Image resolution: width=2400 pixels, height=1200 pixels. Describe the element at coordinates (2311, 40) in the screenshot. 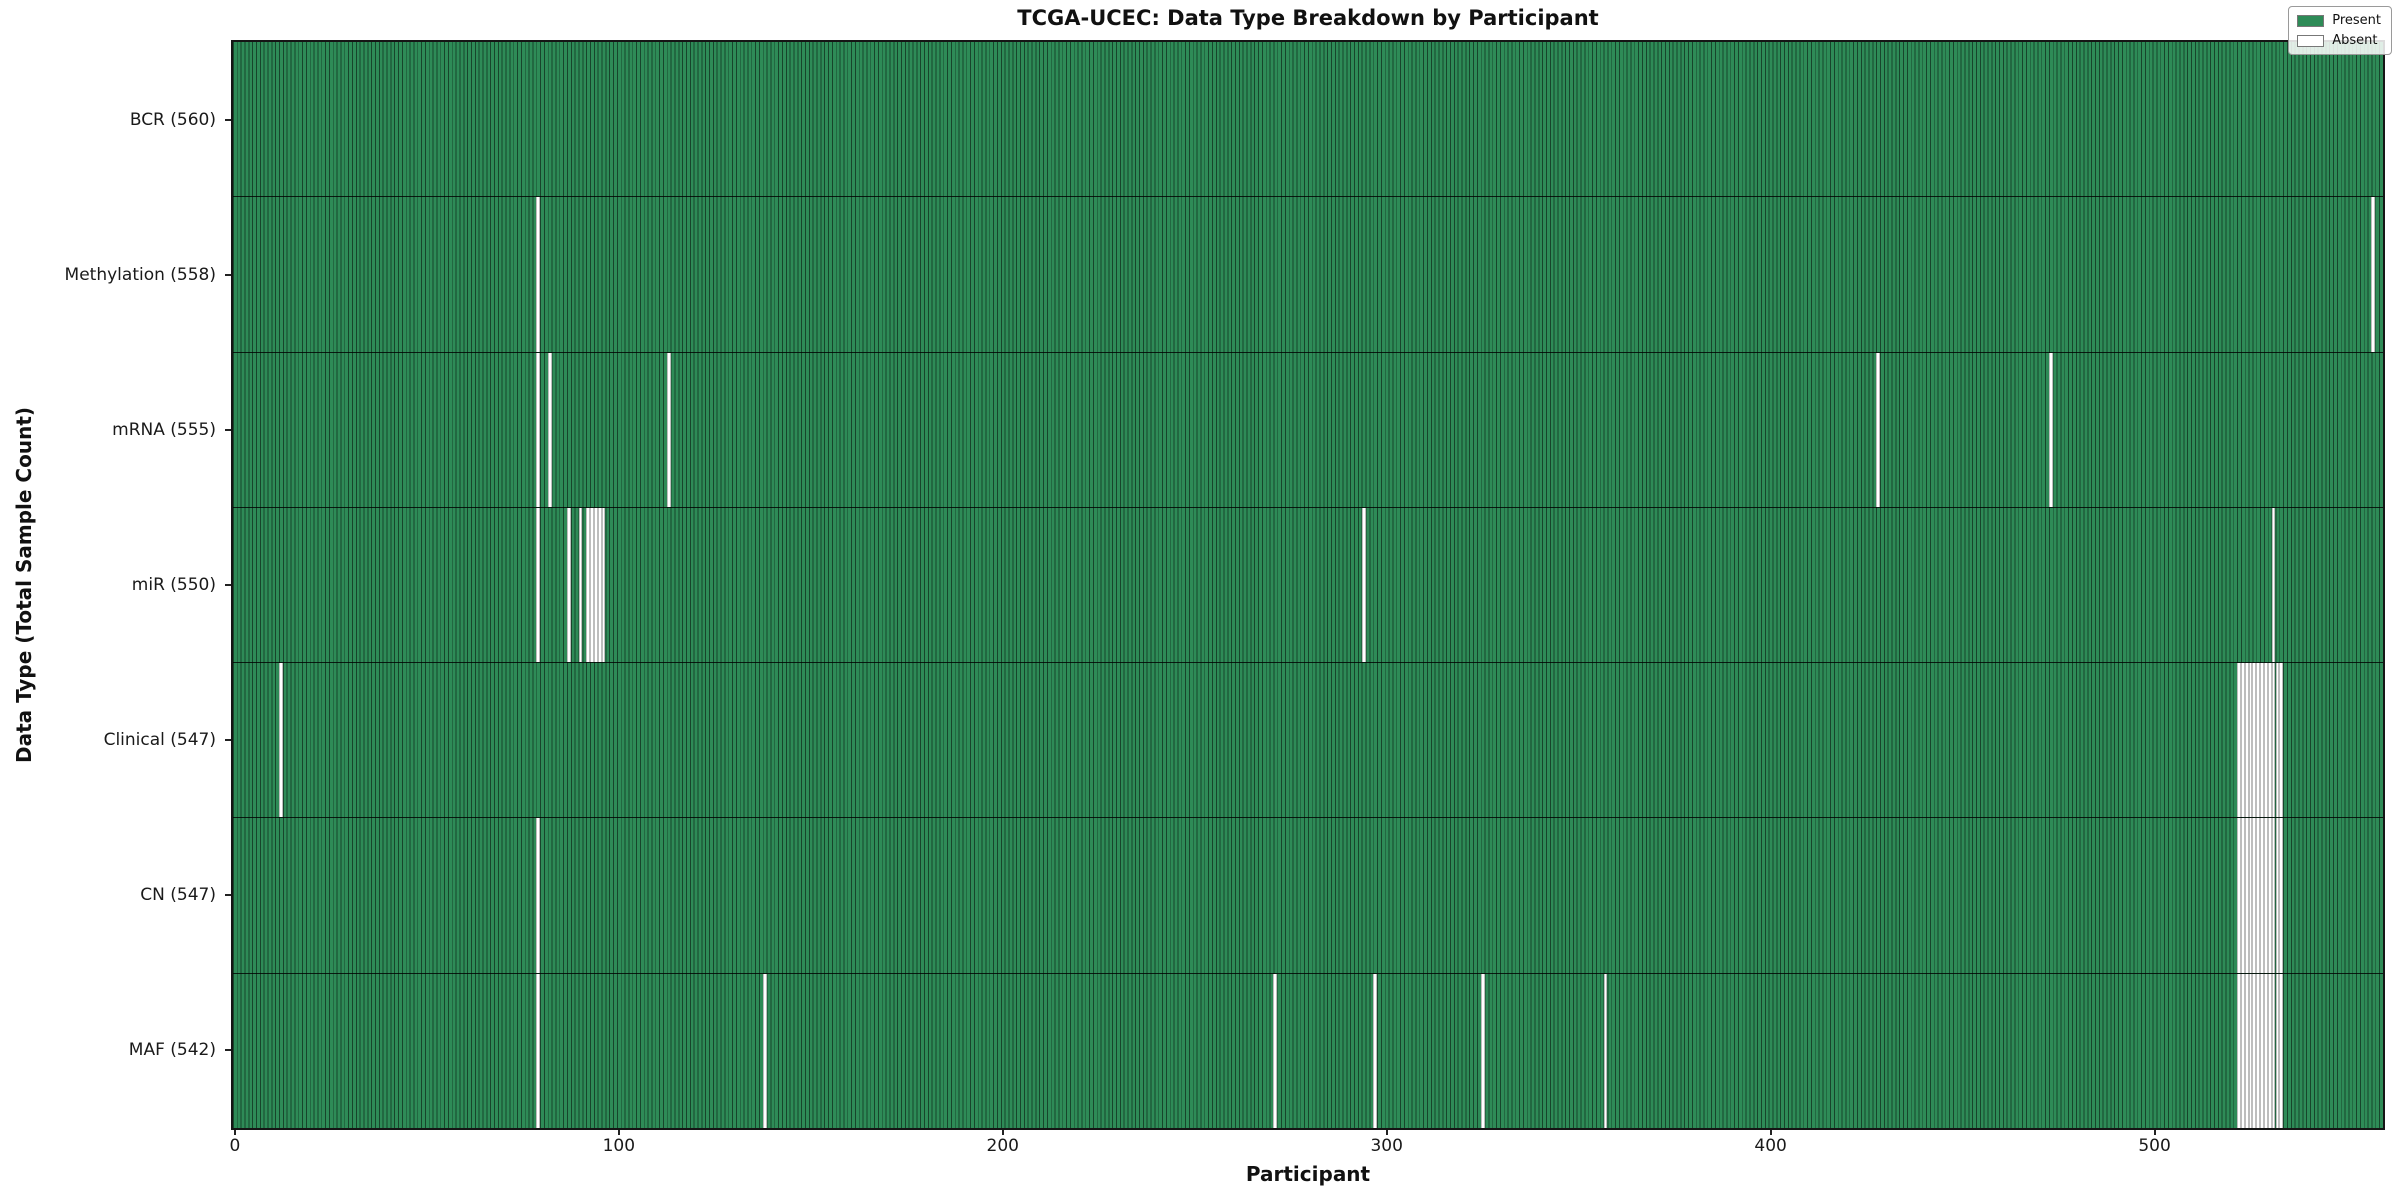

I see `legend-absent-swatch` at that location.